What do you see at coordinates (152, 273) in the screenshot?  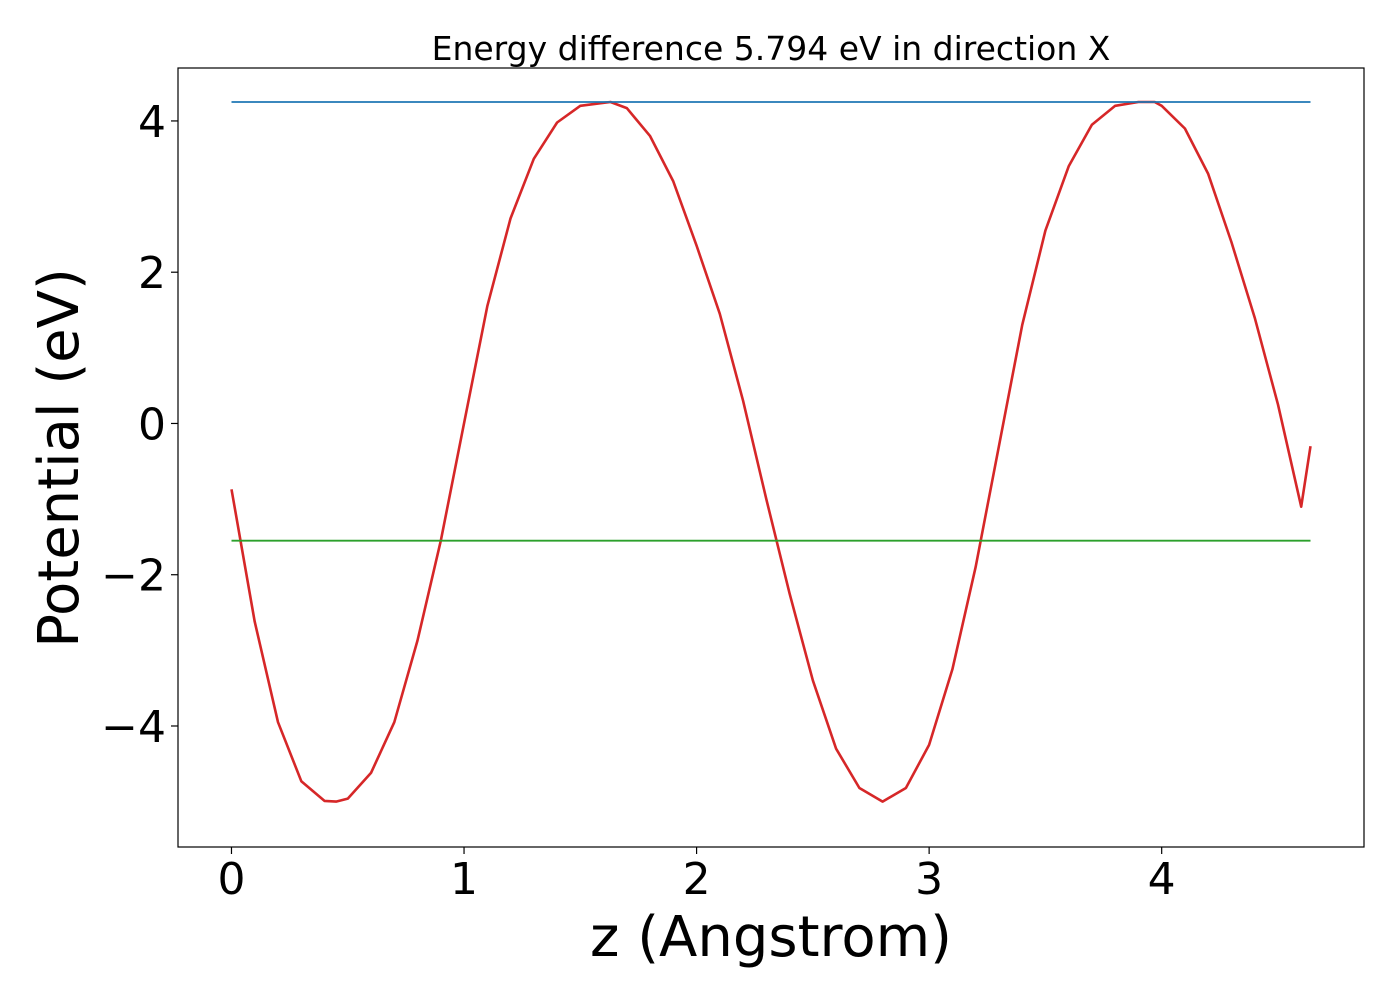 I see `y-tick-label: 2` at bounding box center [152, 273].